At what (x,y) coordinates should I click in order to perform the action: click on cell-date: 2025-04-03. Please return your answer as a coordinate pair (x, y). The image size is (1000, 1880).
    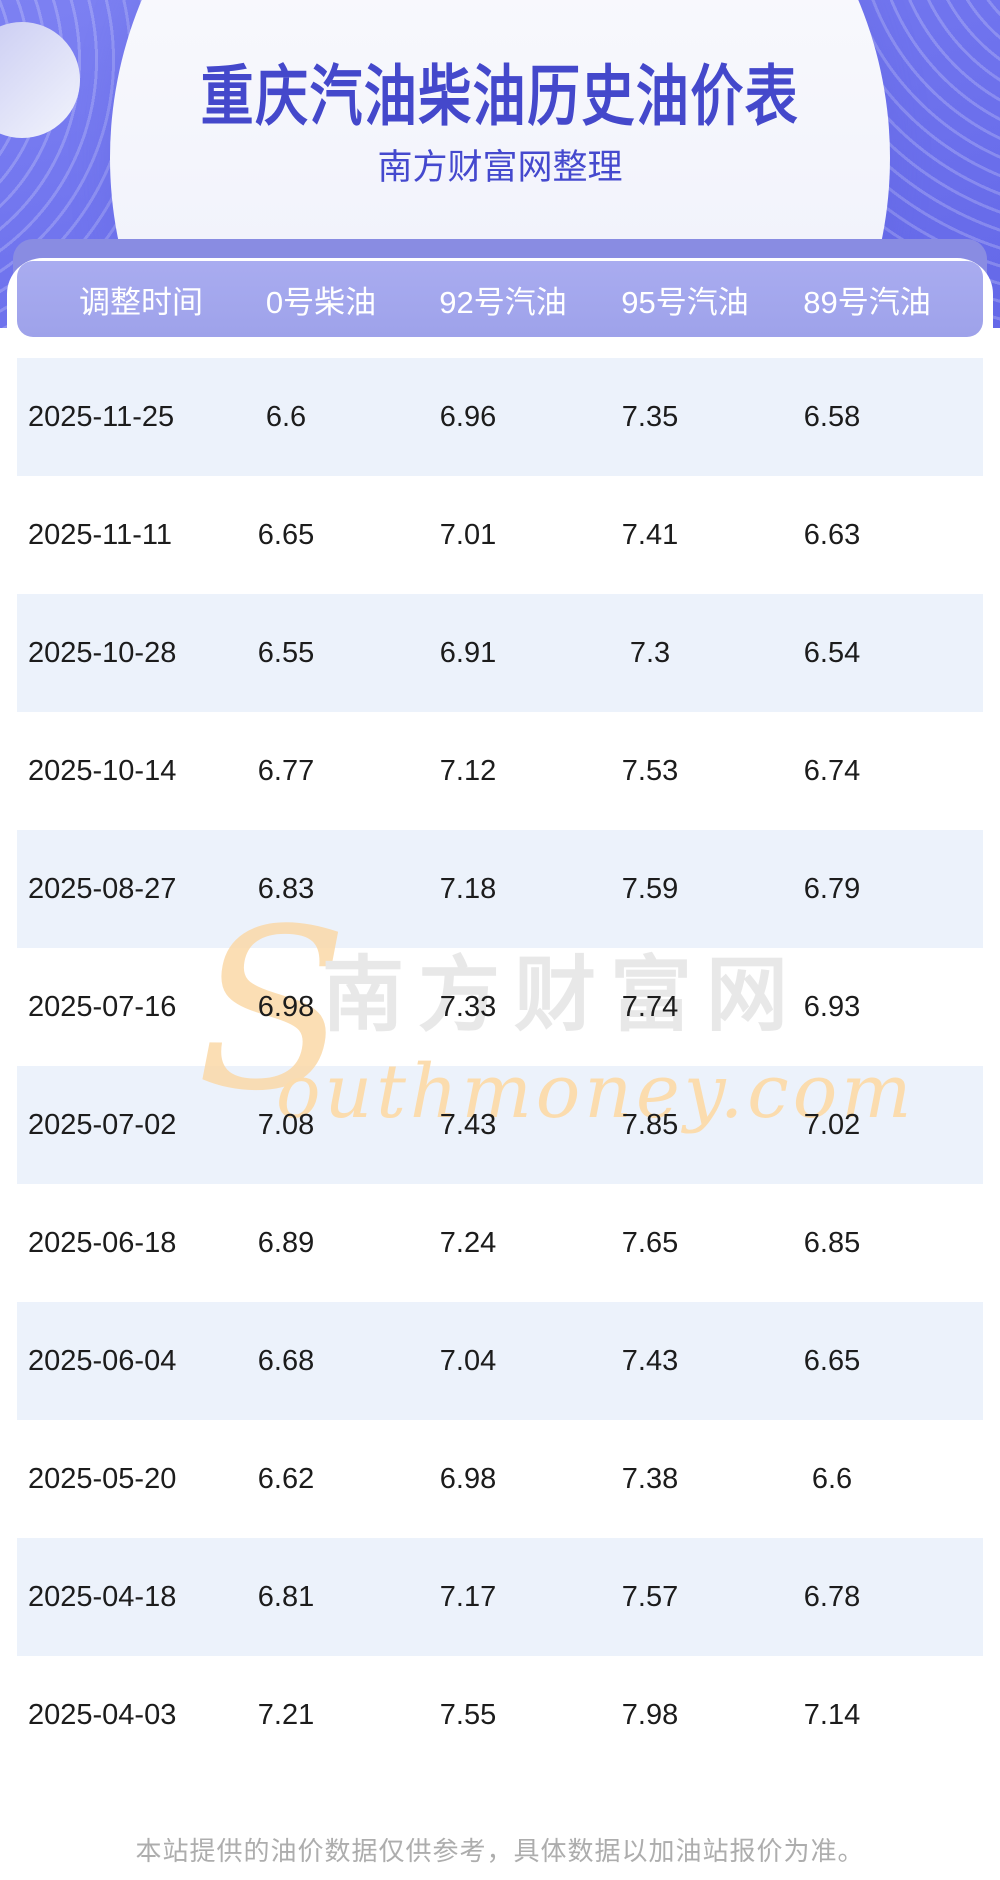
    Looking at the image, I should click on (102, 1714).